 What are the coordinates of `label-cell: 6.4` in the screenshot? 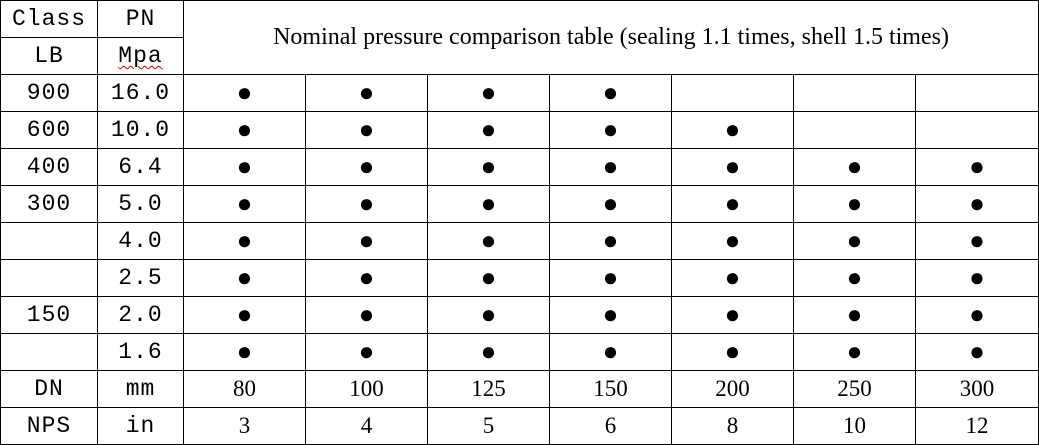 It's located at (140, 167).